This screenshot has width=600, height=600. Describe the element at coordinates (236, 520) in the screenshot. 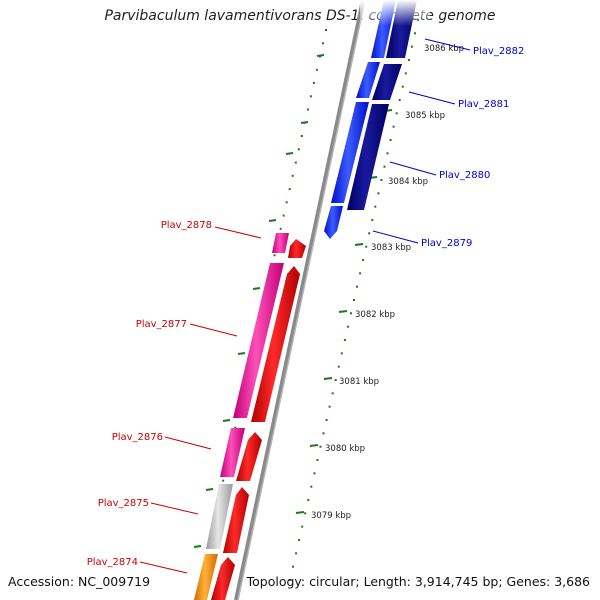

I see `gene-block-plav-2875-b` at that location.